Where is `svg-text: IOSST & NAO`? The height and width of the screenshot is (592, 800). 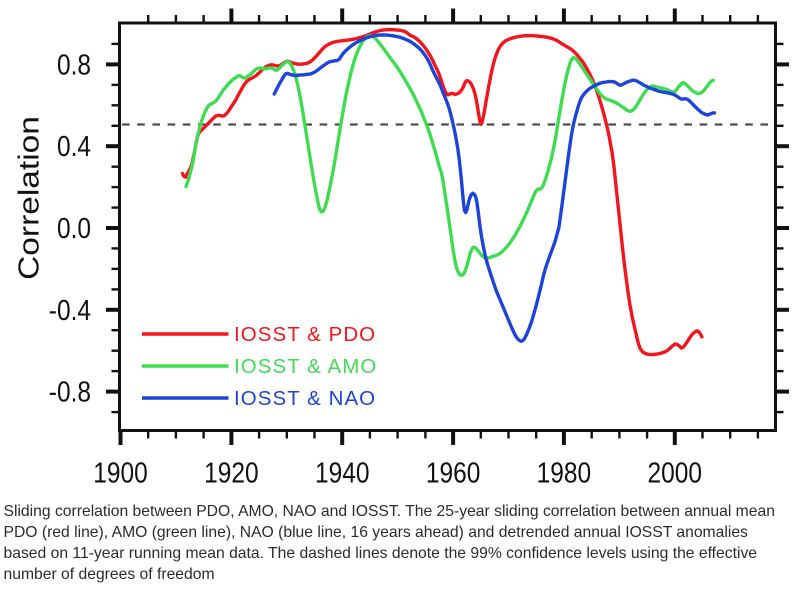 svg-text: IOSST & NAO is located at coordinates (305, 398).